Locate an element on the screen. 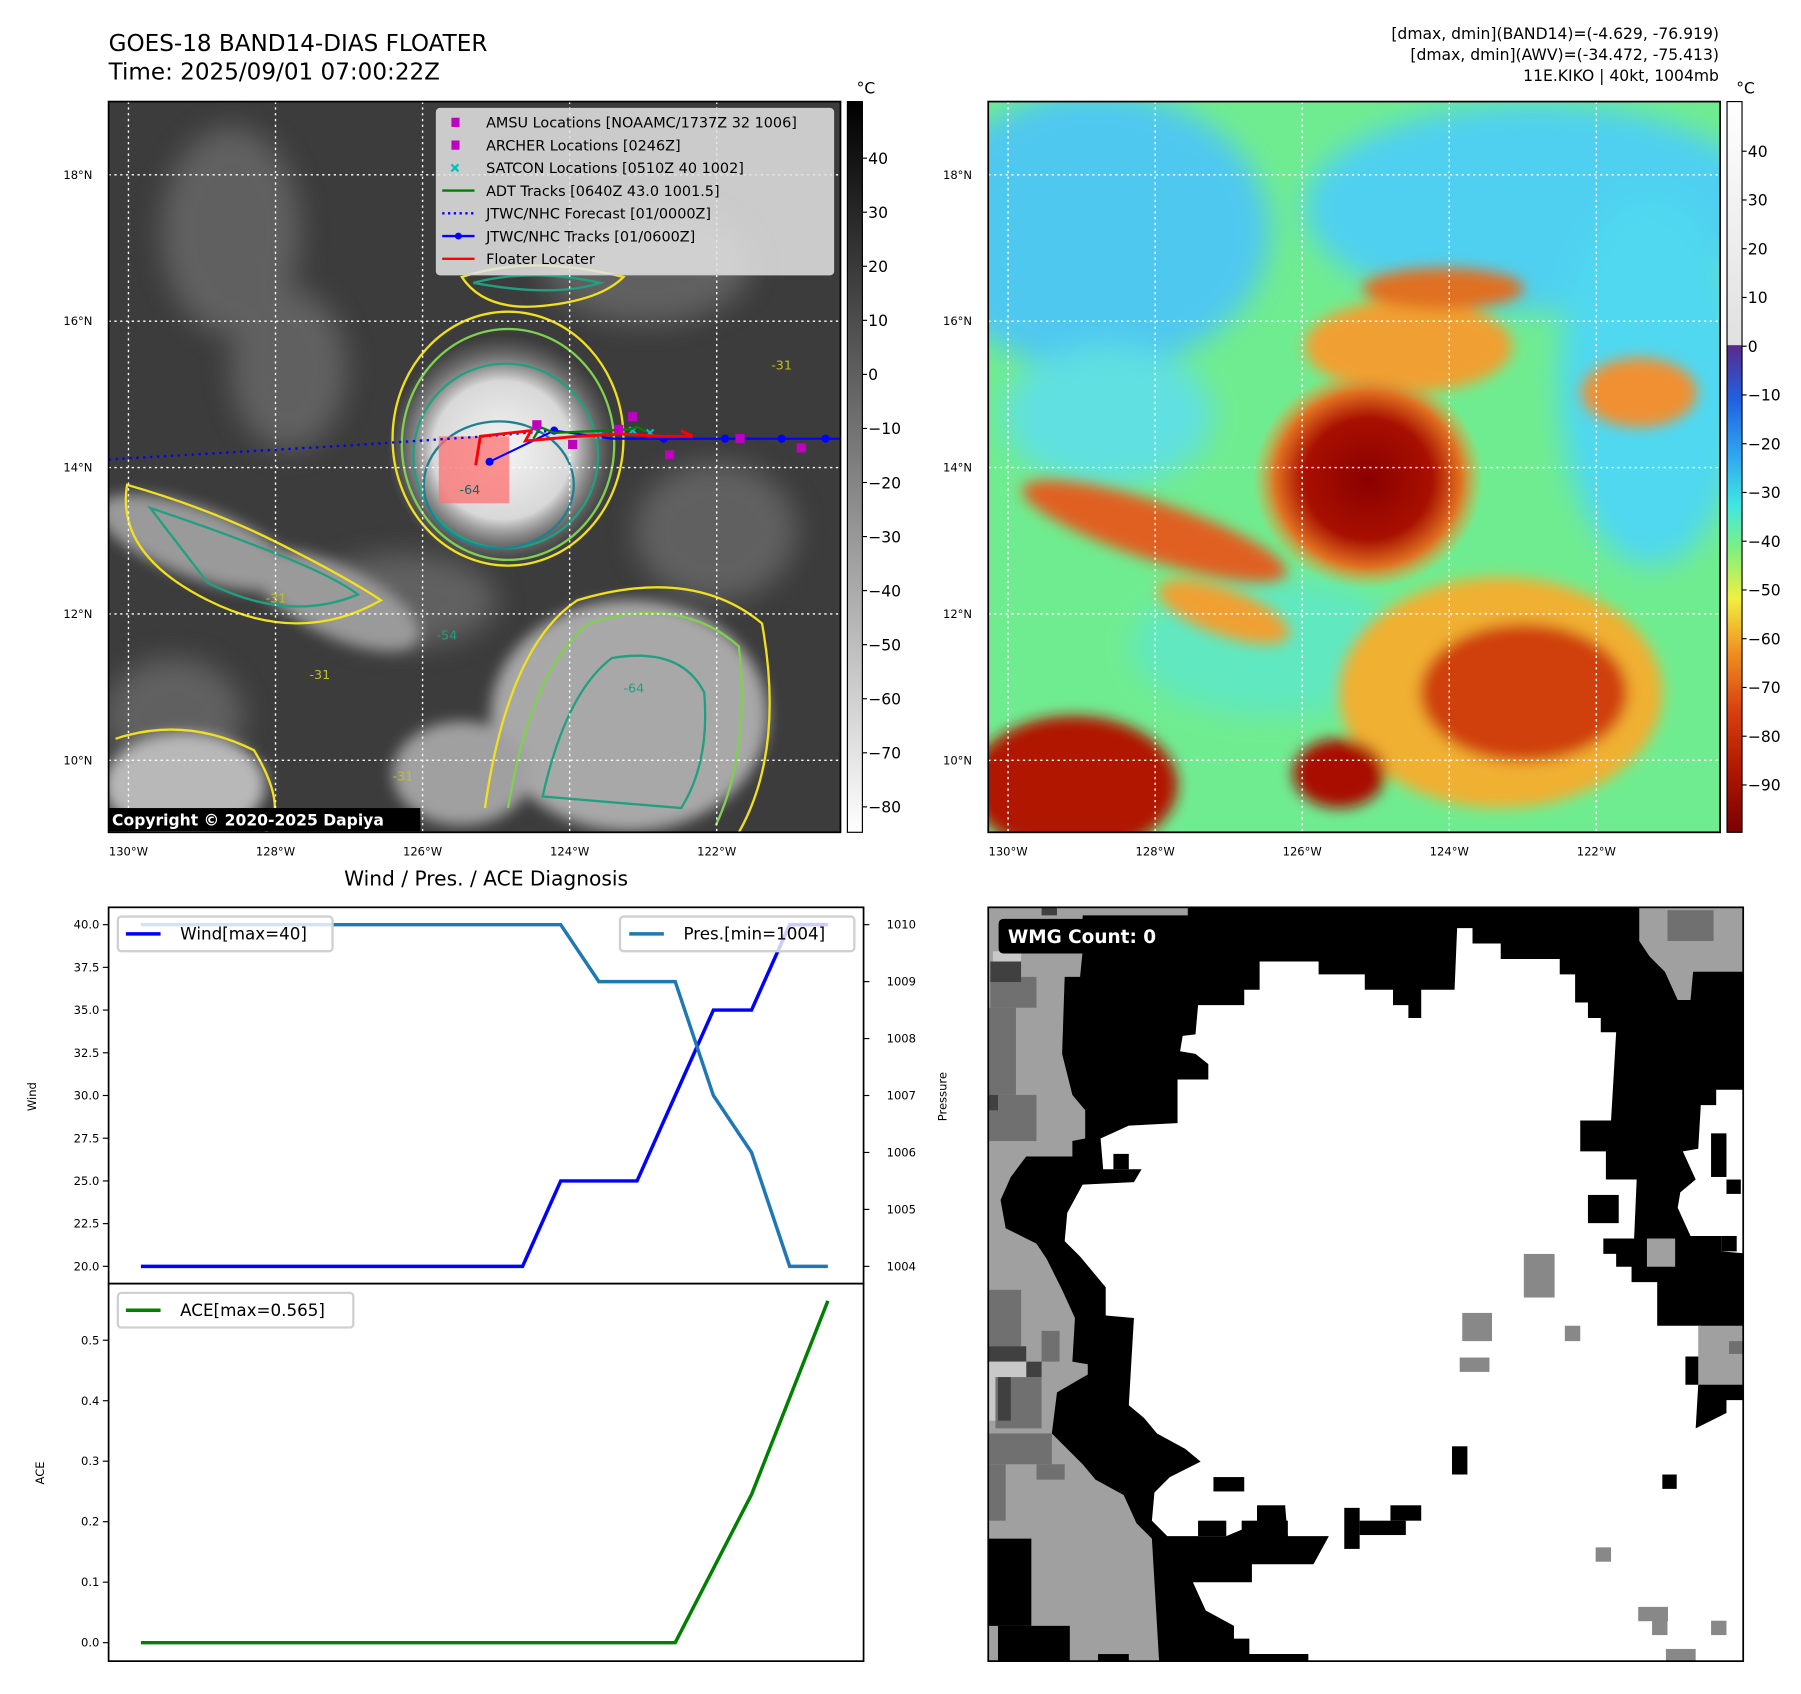 Image resolution: width=1801 pixels, height=1694 pixels. legend-label: JTWC/NHC Forecast [01/0000Z] is located at coordinates (598, 215).